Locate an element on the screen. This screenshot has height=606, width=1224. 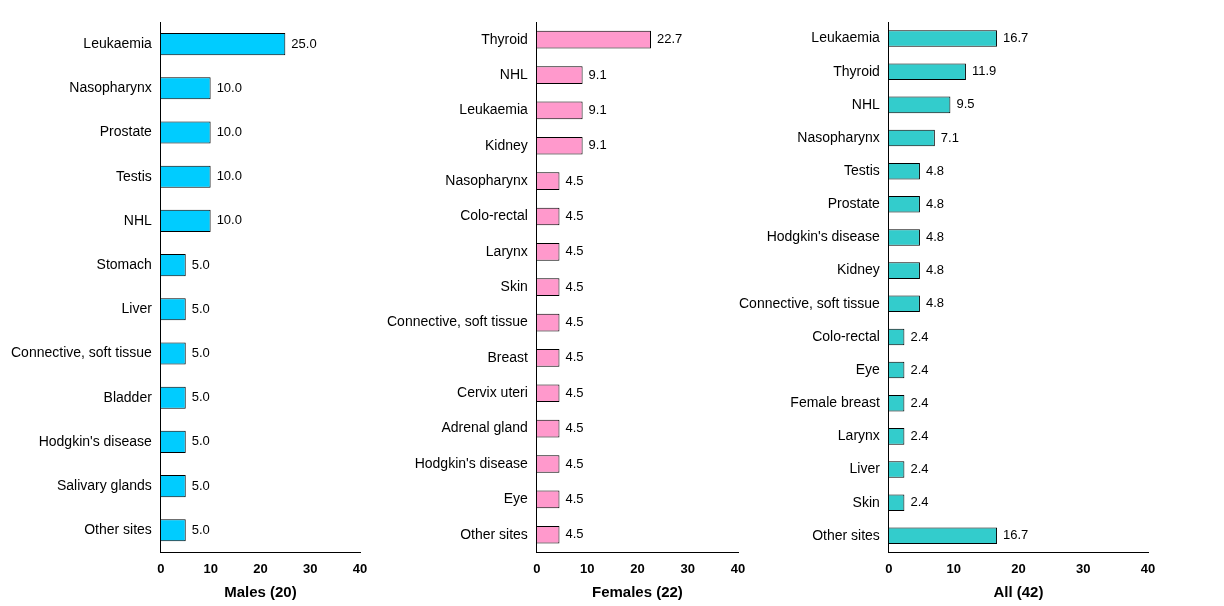
data-label: 22.7 is located at coordinates (670, 39).